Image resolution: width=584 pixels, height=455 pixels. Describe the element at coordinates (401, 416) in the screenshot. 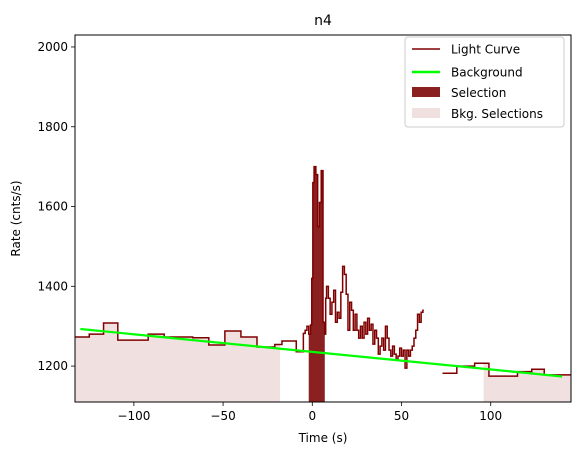

I see `x-tick-label: 50` at that location.